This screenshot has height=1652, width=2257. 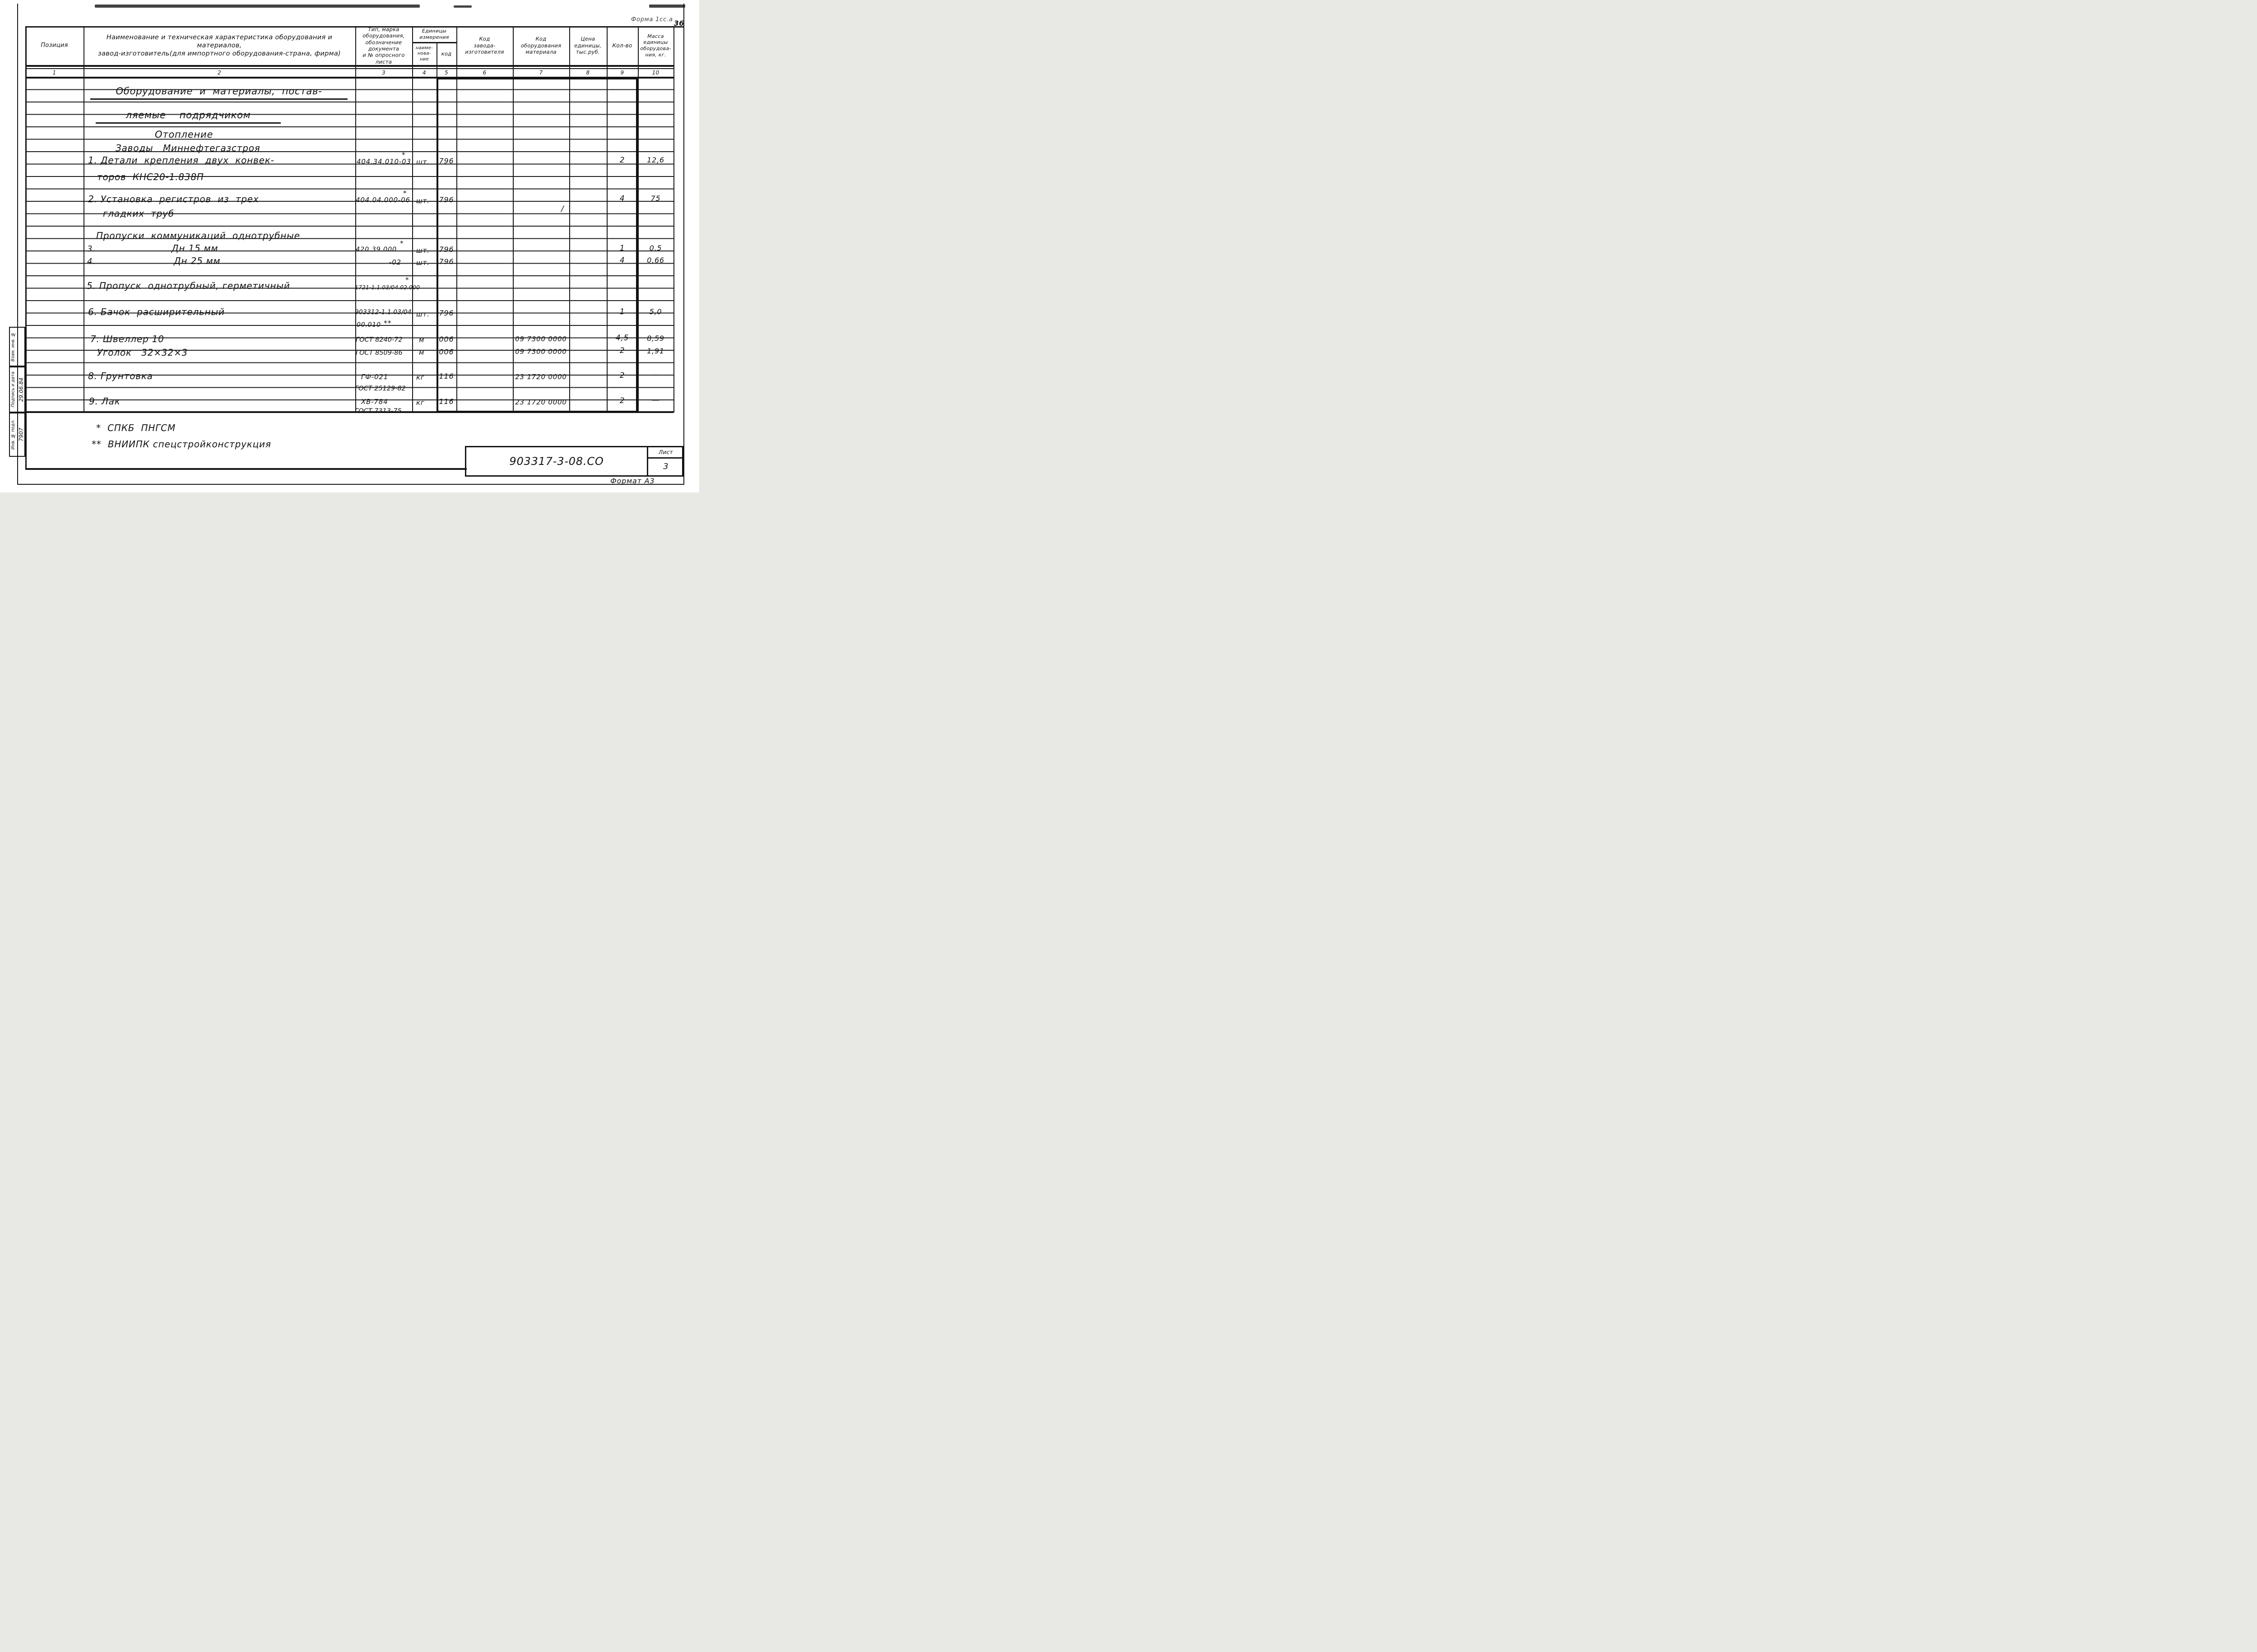 I want to click on footnote-2: ** ВНИИПК спецстройконструкция, so click(x=182, y=444).